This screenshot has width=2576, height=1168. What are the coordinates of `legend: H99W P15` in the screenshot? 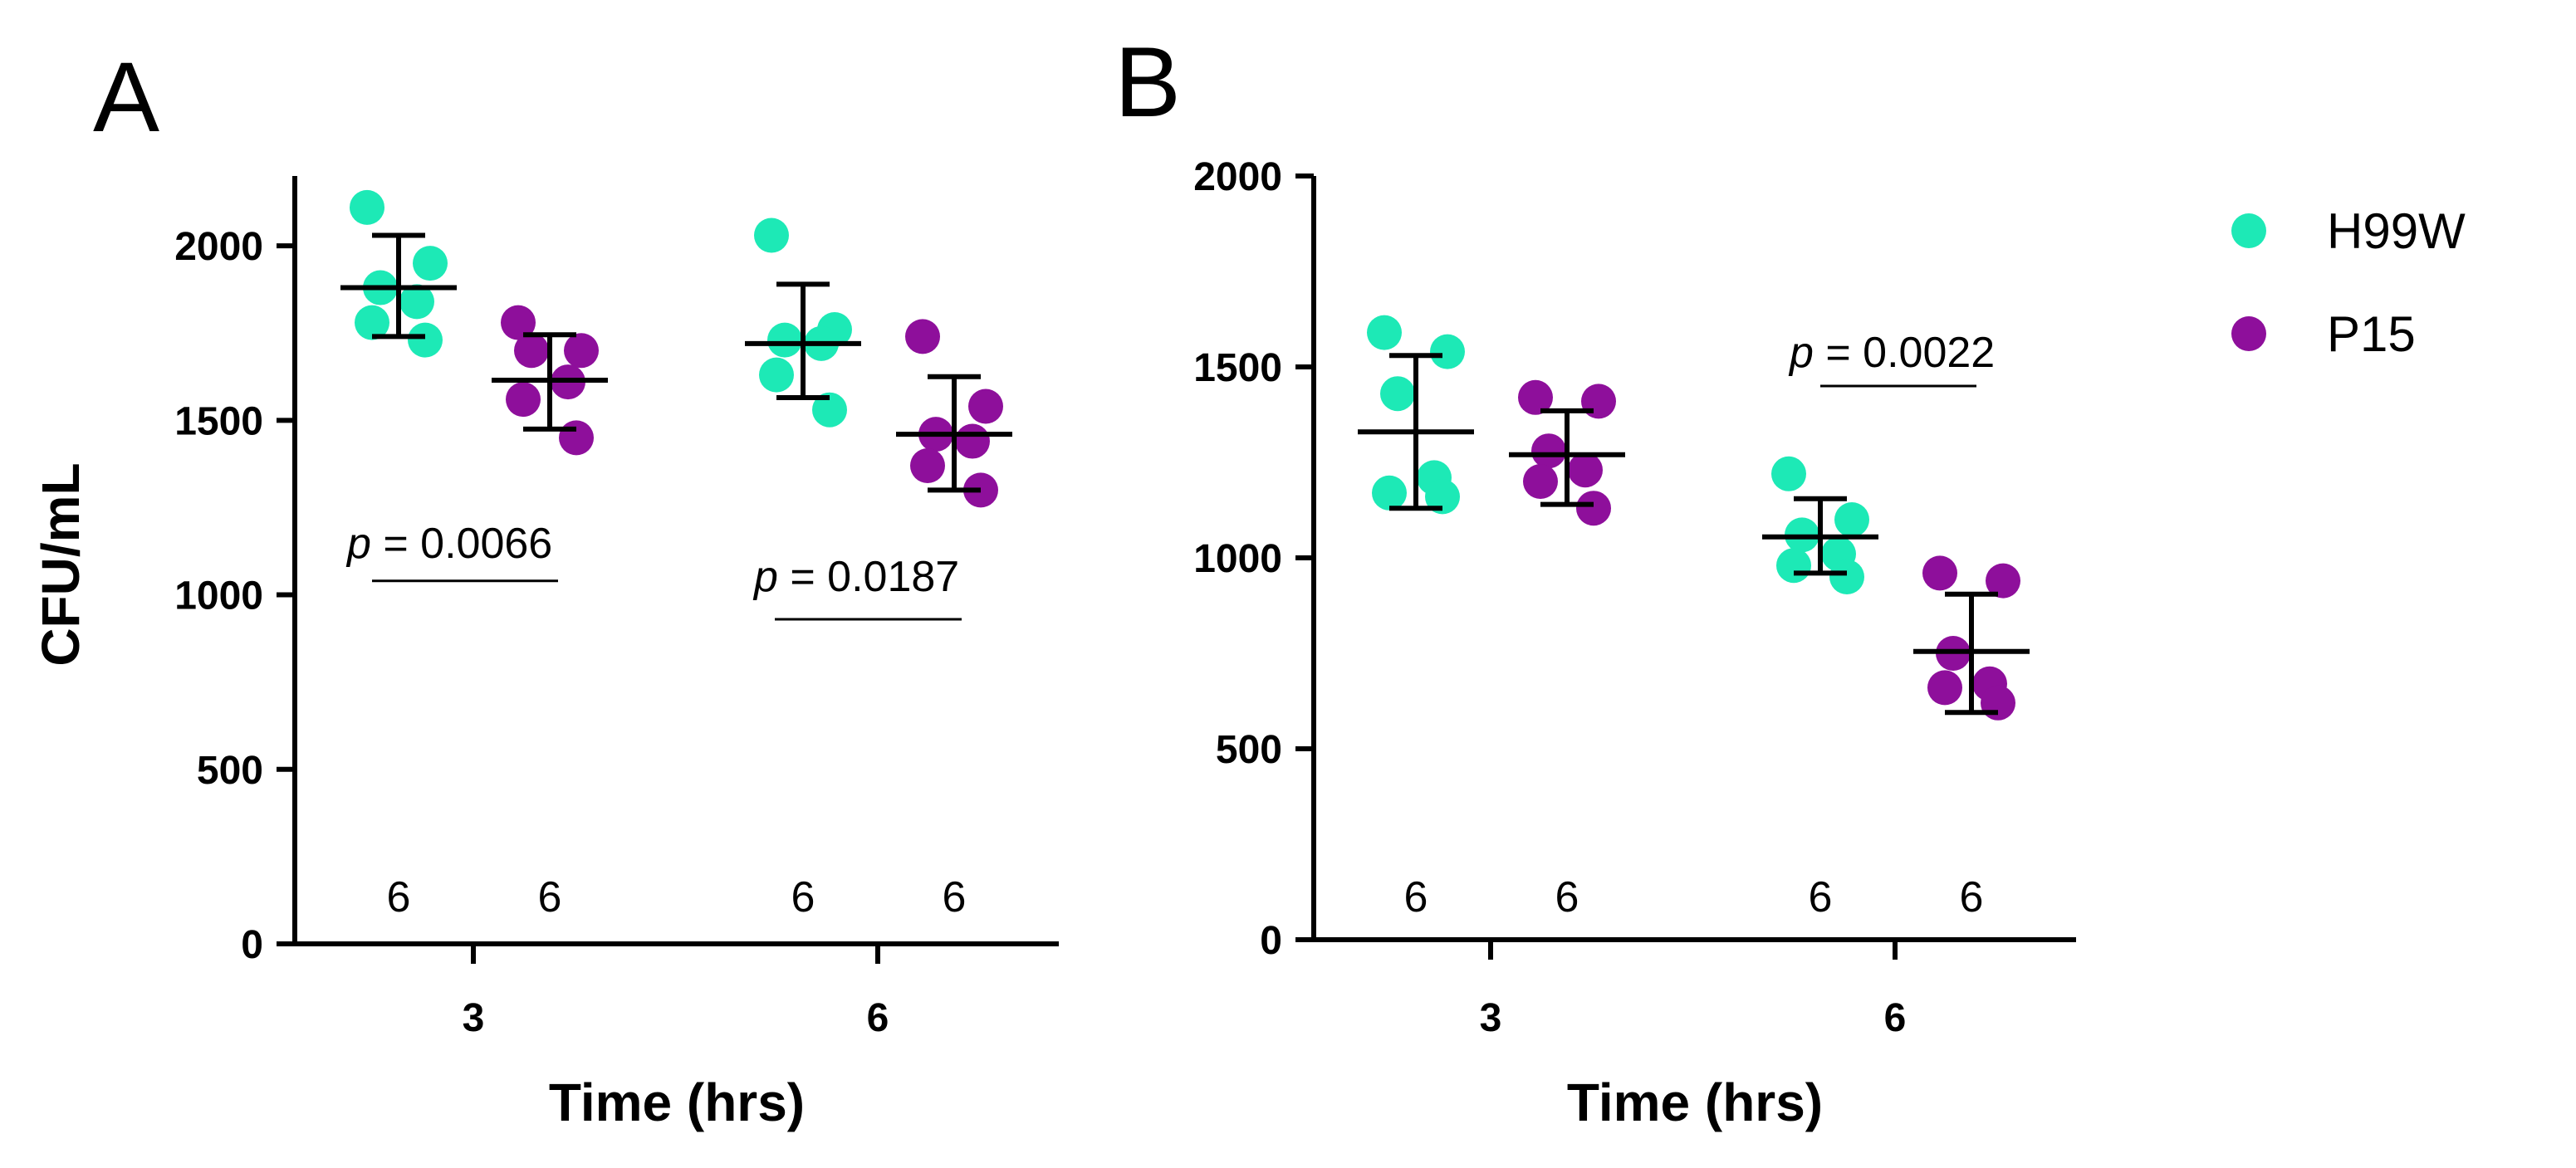 It's located at (2348, 282).